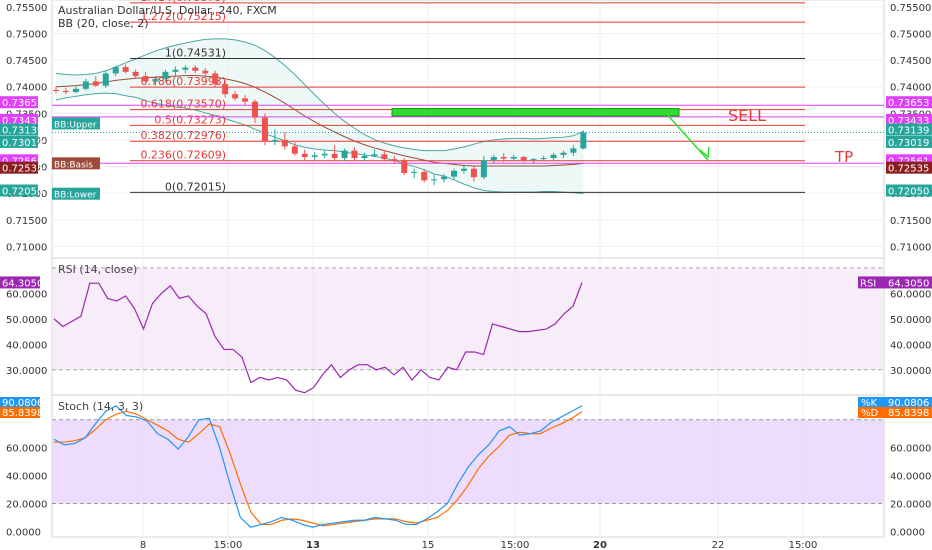 This screenshot has width=932, height=550. What do you see at coordinates (103, 23) in the screenshot?
I see `bb-indicator-label: BB (20, close, 2)` at bounding box center [103, 23].